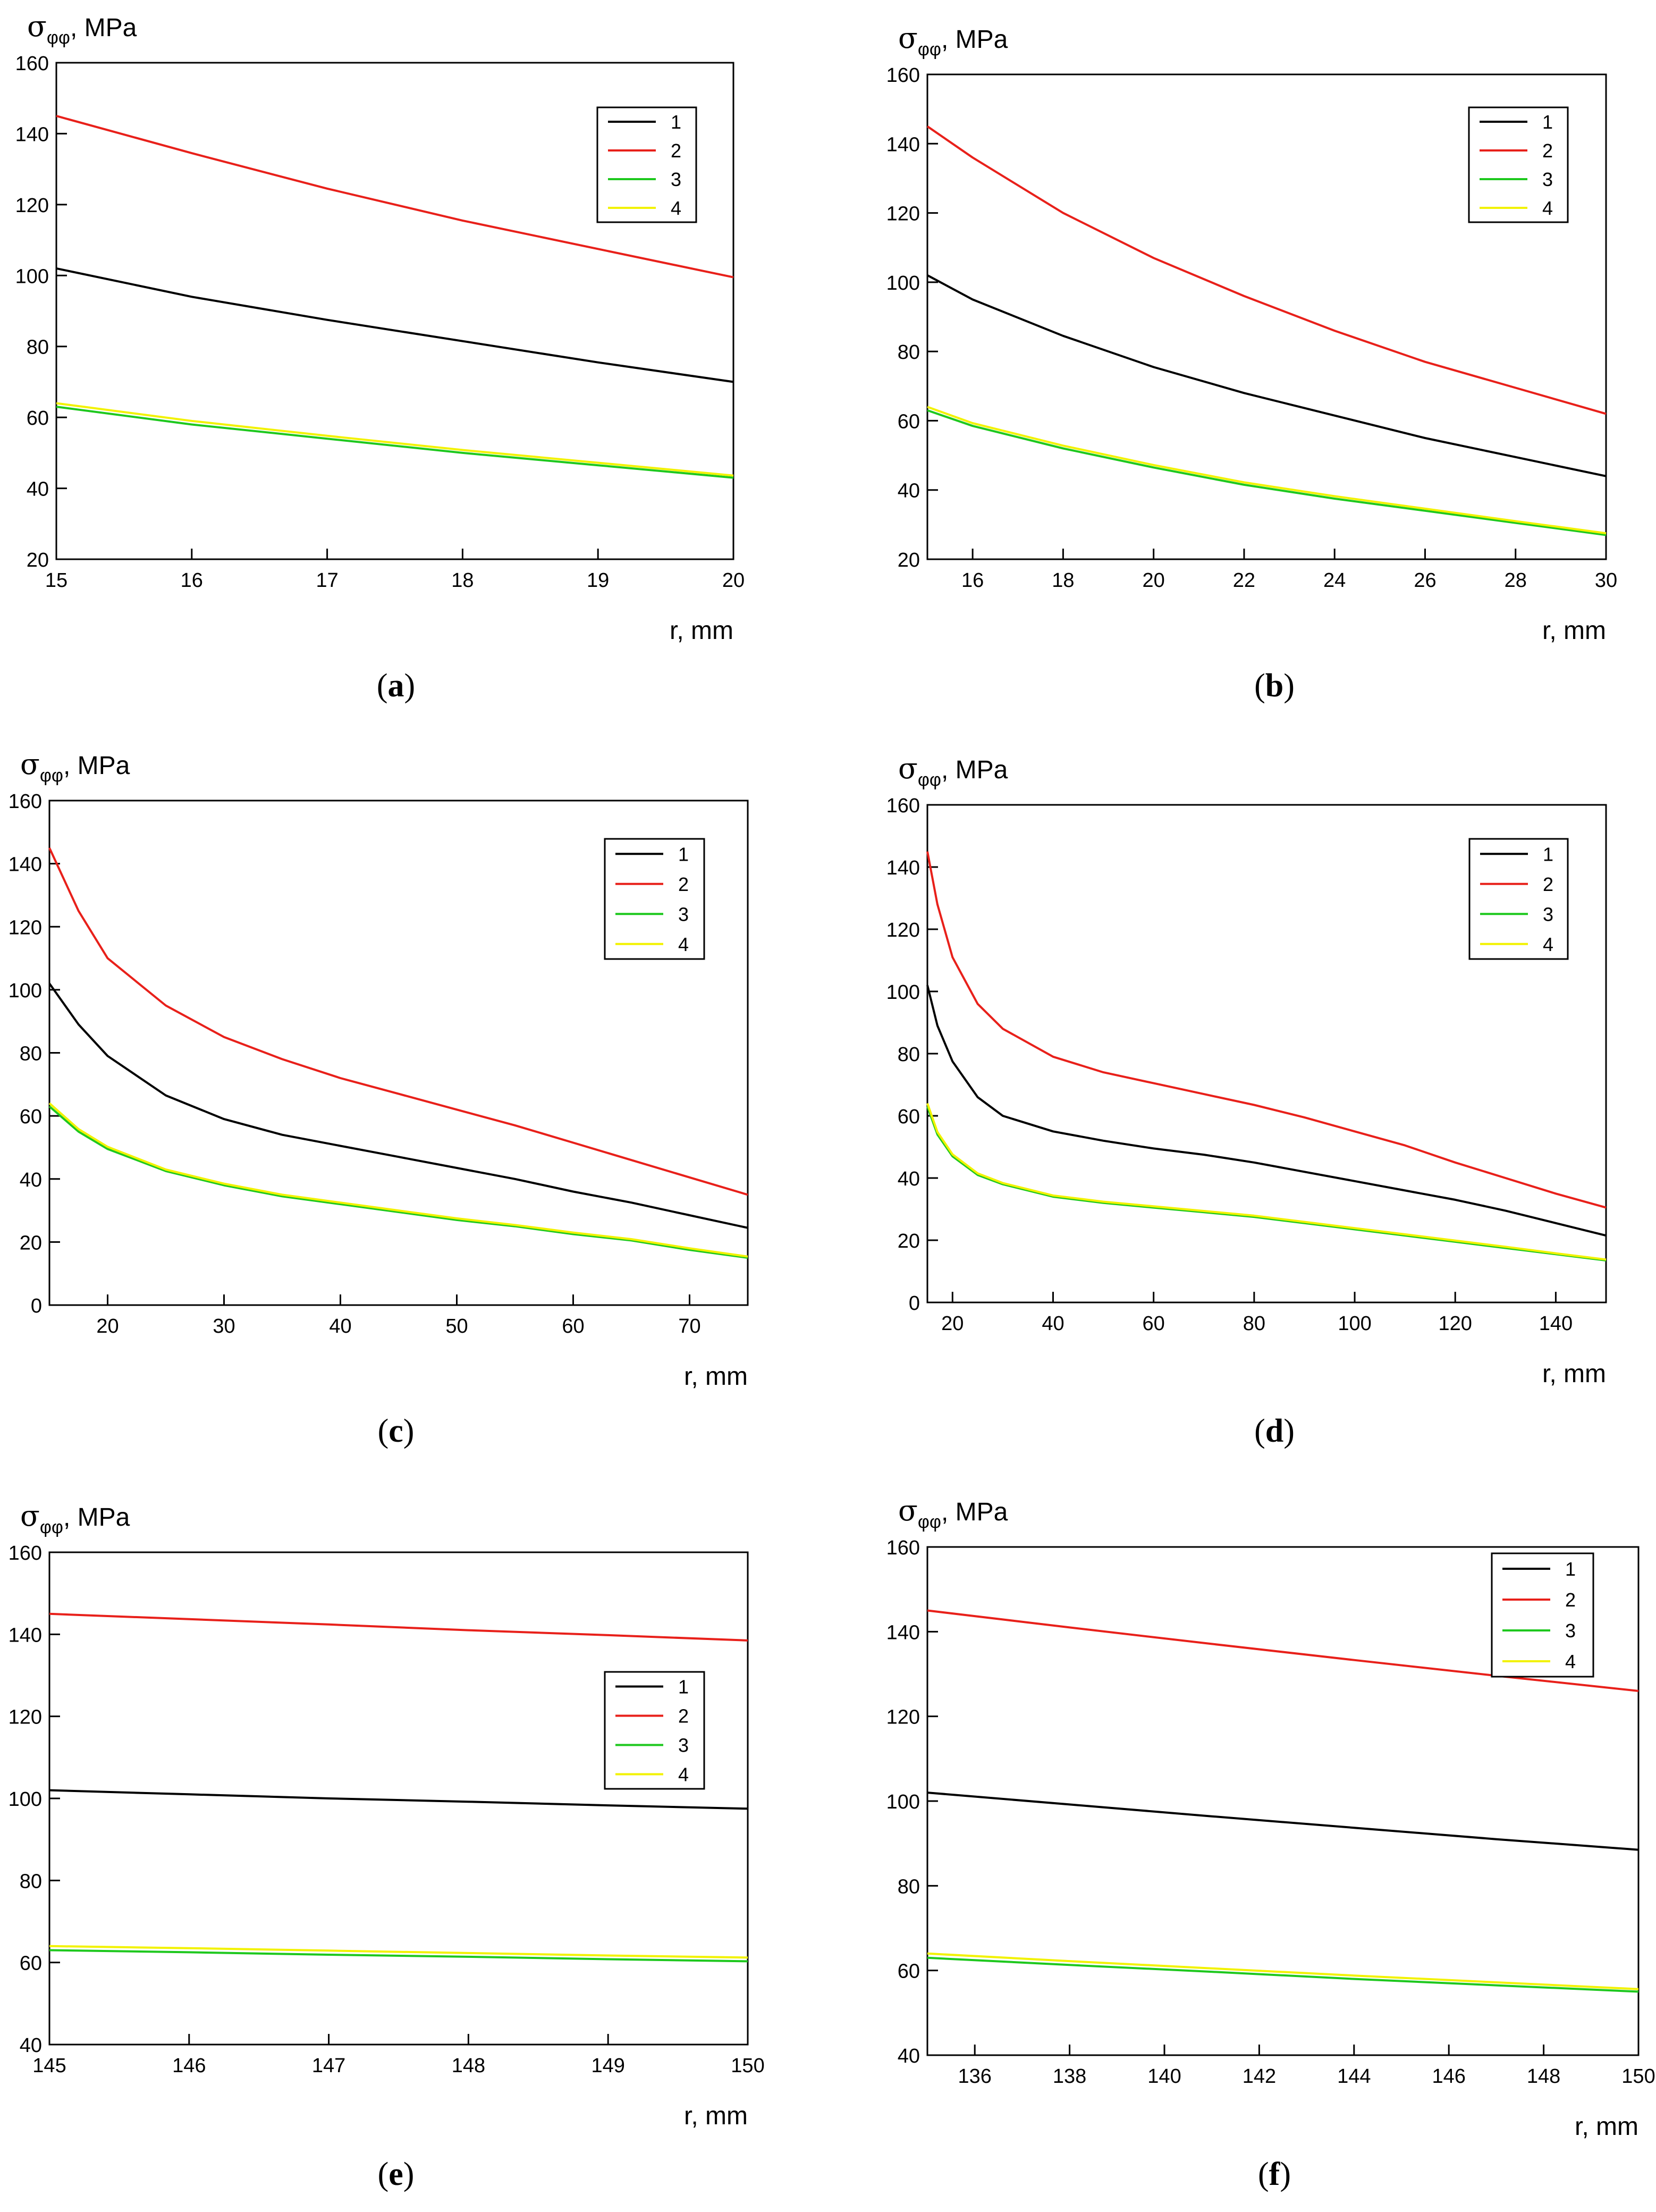 This screenshot has width=1656, height=2212. I want to click on x-tick-label: 140, so click(1164, 2076).